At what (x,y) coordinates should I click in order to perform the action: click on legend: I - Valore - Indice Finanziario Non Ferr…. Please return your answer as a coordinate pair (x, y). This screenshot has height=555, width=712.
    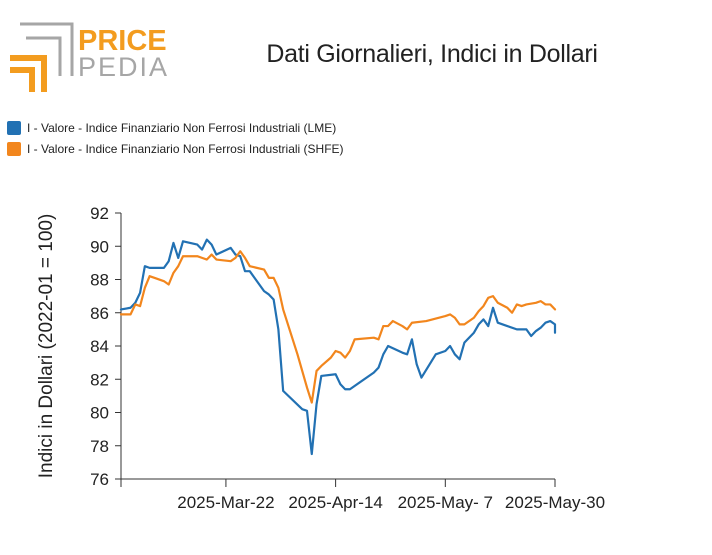
    Looking at the image, I should click on (175, 139).